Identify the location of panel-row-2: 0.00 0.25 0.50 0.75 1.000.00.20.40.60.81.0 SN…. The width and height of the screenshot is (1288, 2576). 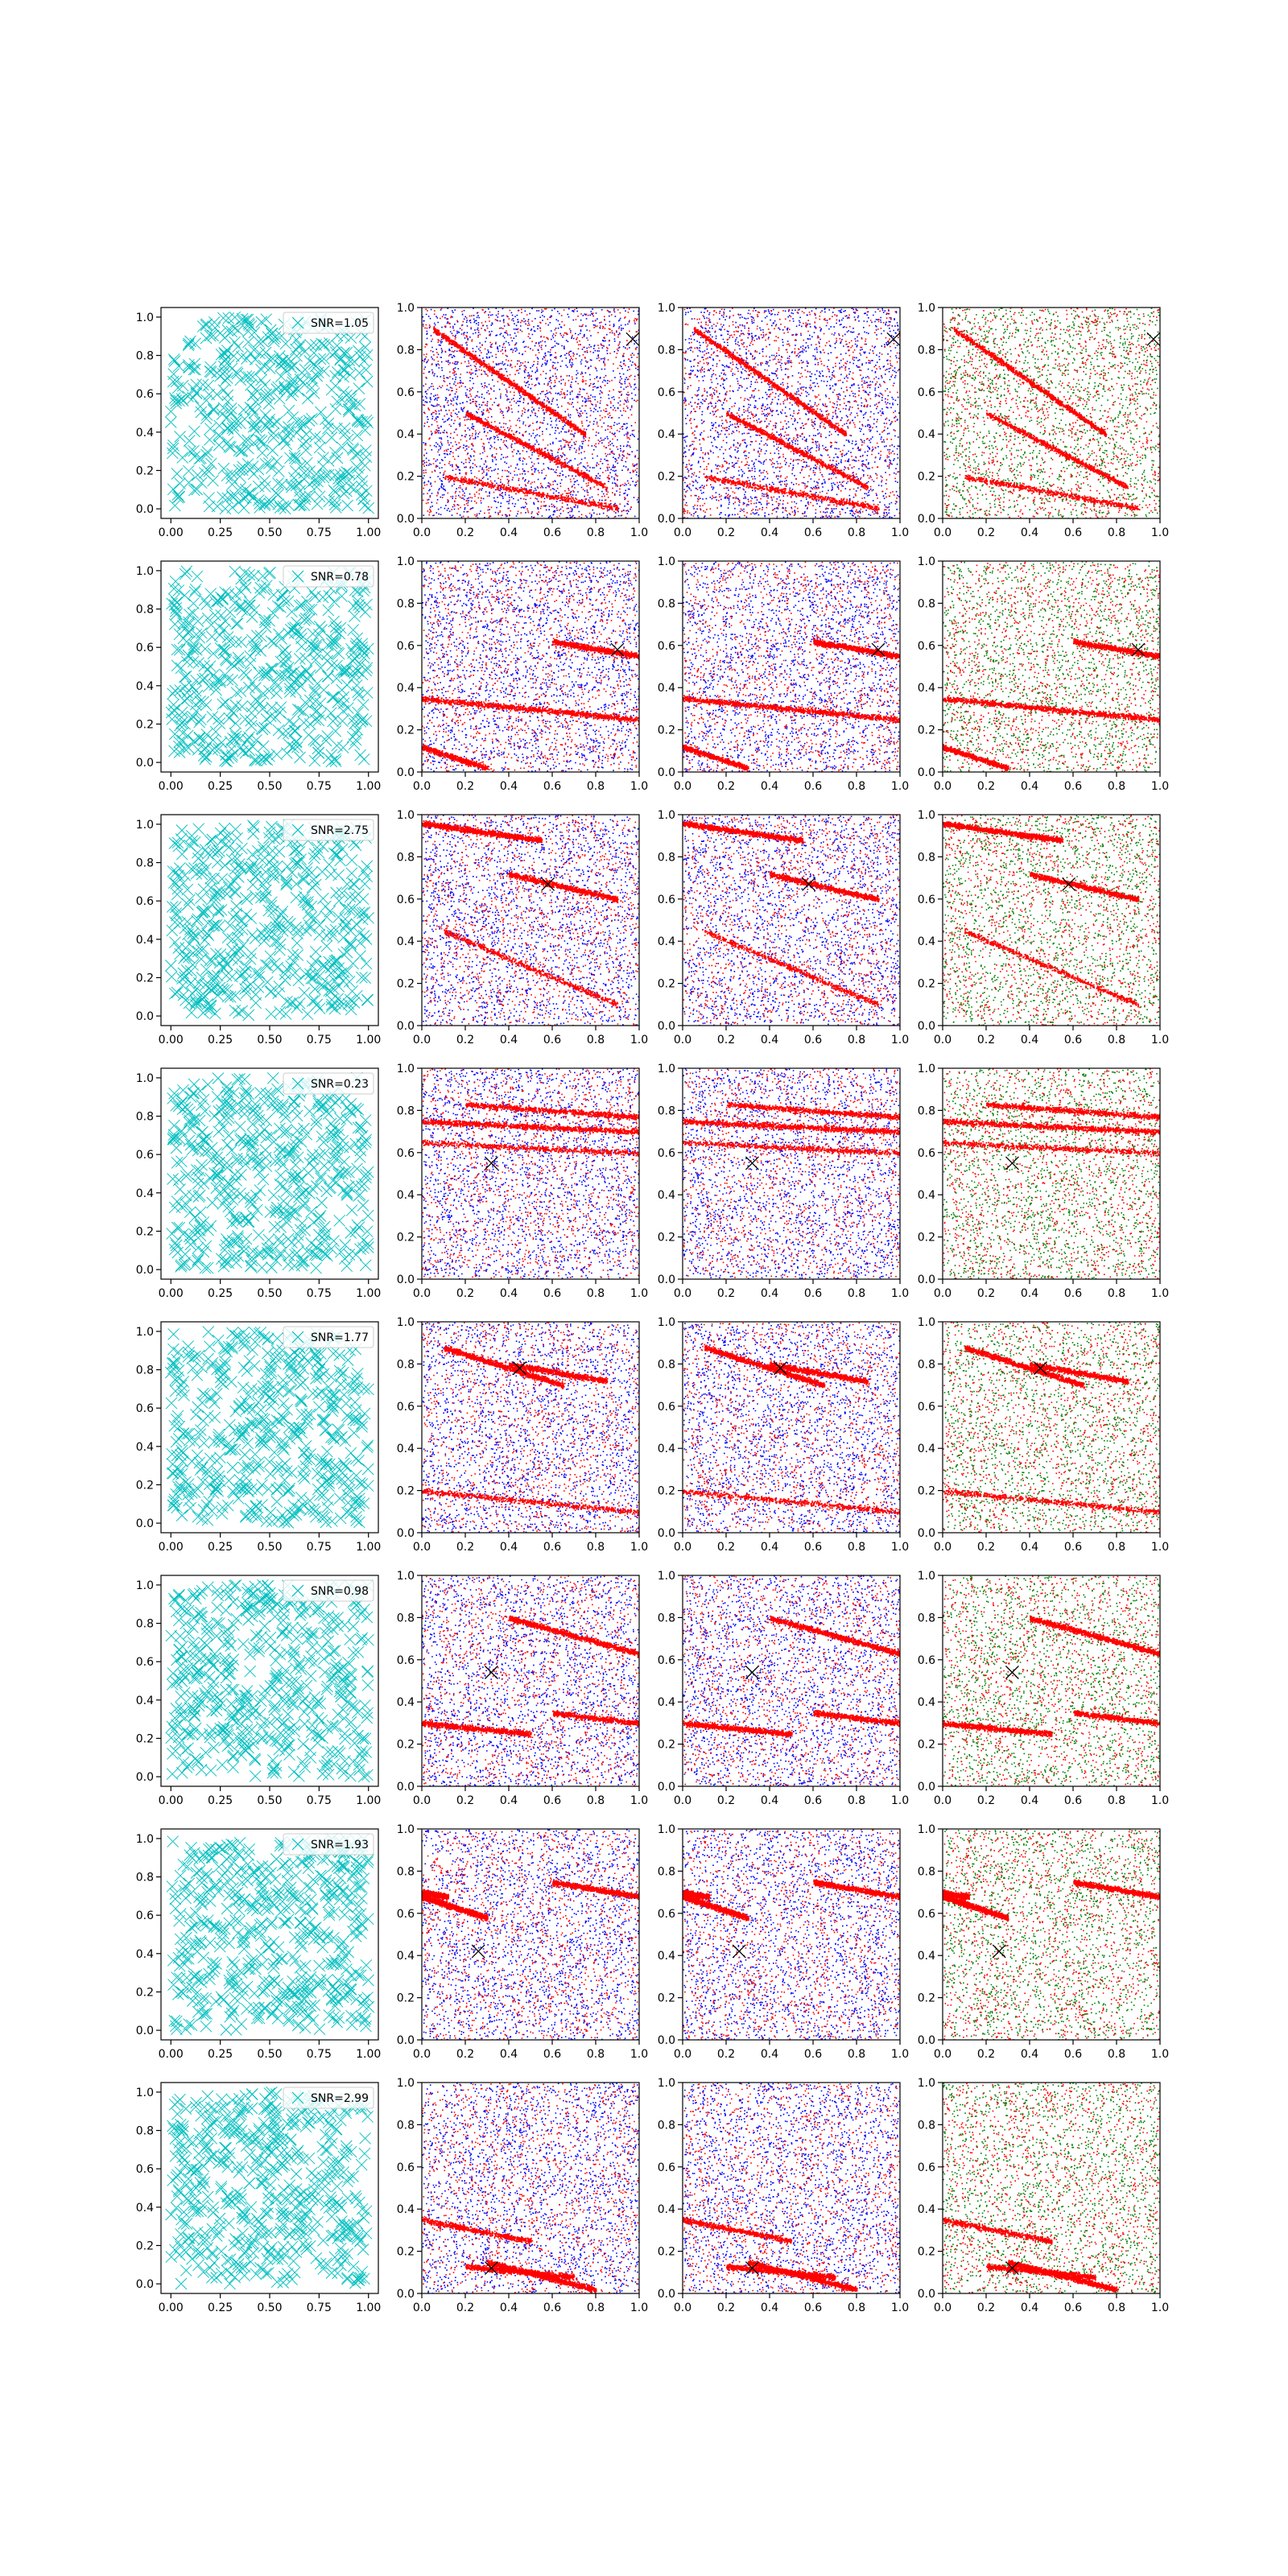
(652, 927).